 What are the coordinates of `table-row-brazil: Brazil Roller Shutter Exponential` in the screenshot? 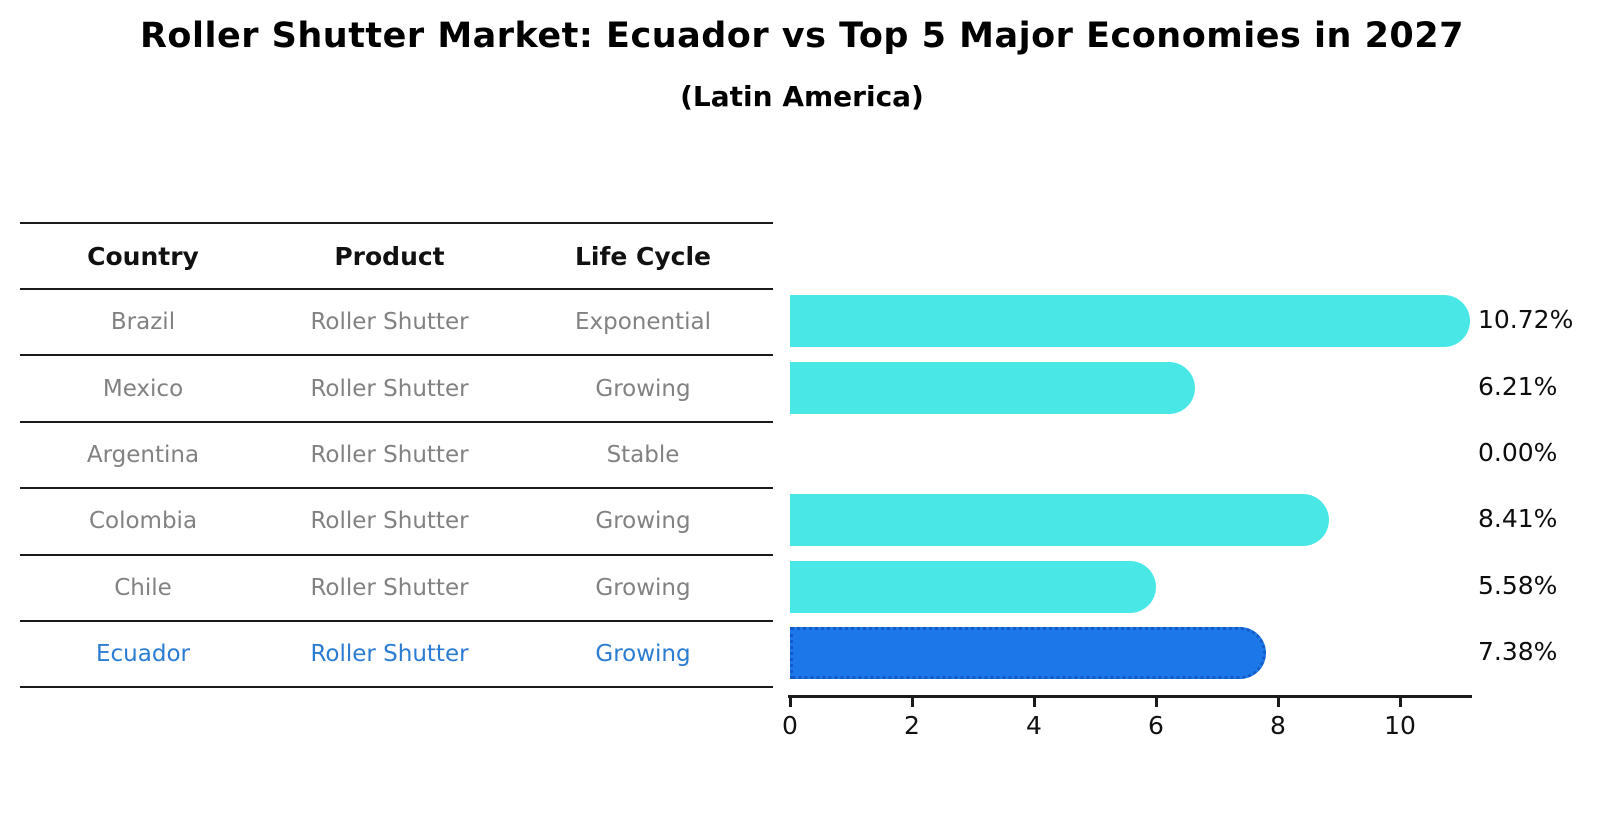 It's located at (396, 323).